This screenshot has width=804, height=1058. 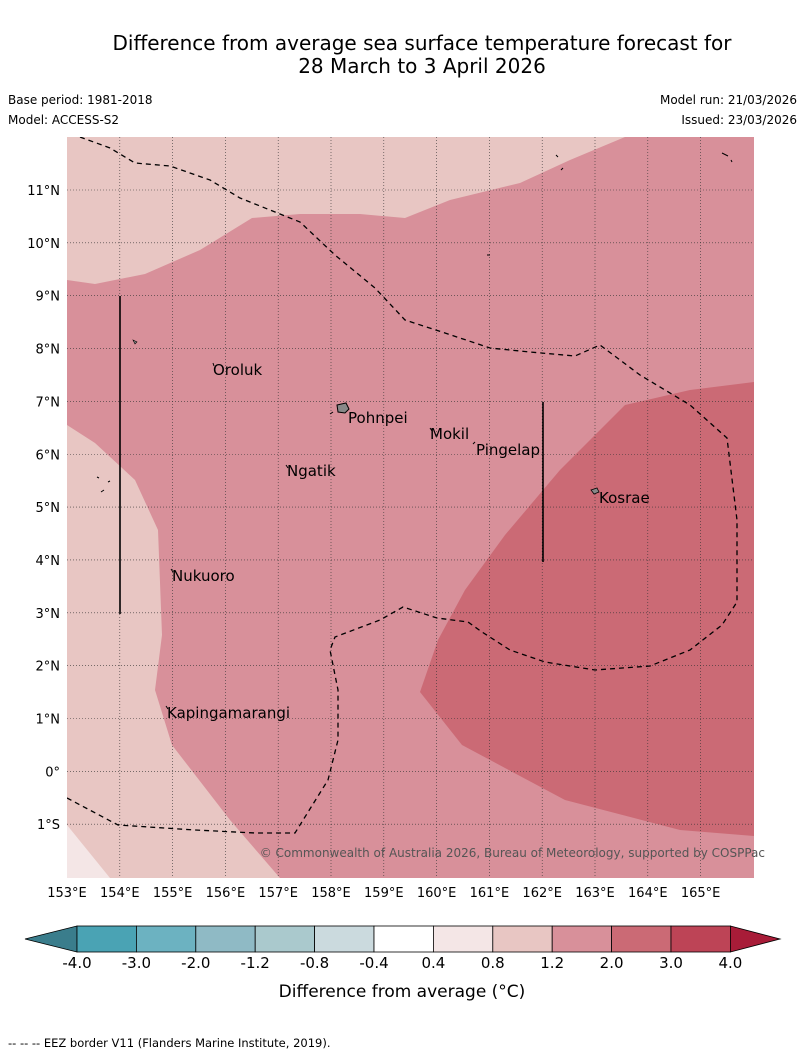 What do you see at coordinates (203, 576) in the screenshot?
I see `place-label-nukuoro: Nukuoro` at bounding box center [203, 576].